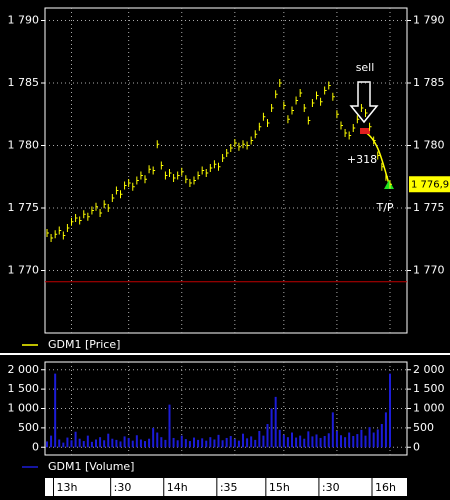 Image resolution: width=450 pixels, height=500 pixels. What do you see at coordinates (429, 369) in the screenshot?
I see `y-tick-label: 2 000` at bounding box center [429, 369].